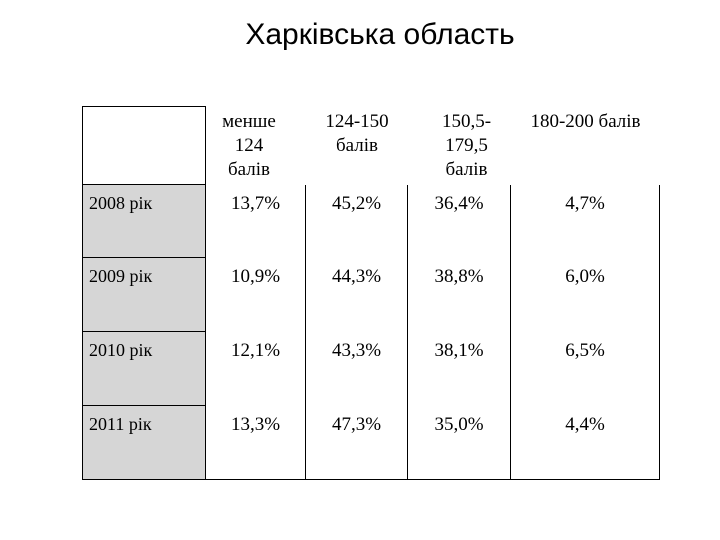 This screenshot has height=540, width=720. What do you see at coordinates (249, 121) in the screenshot?
I see `header-line: менше` at bounding box center [249, 121].